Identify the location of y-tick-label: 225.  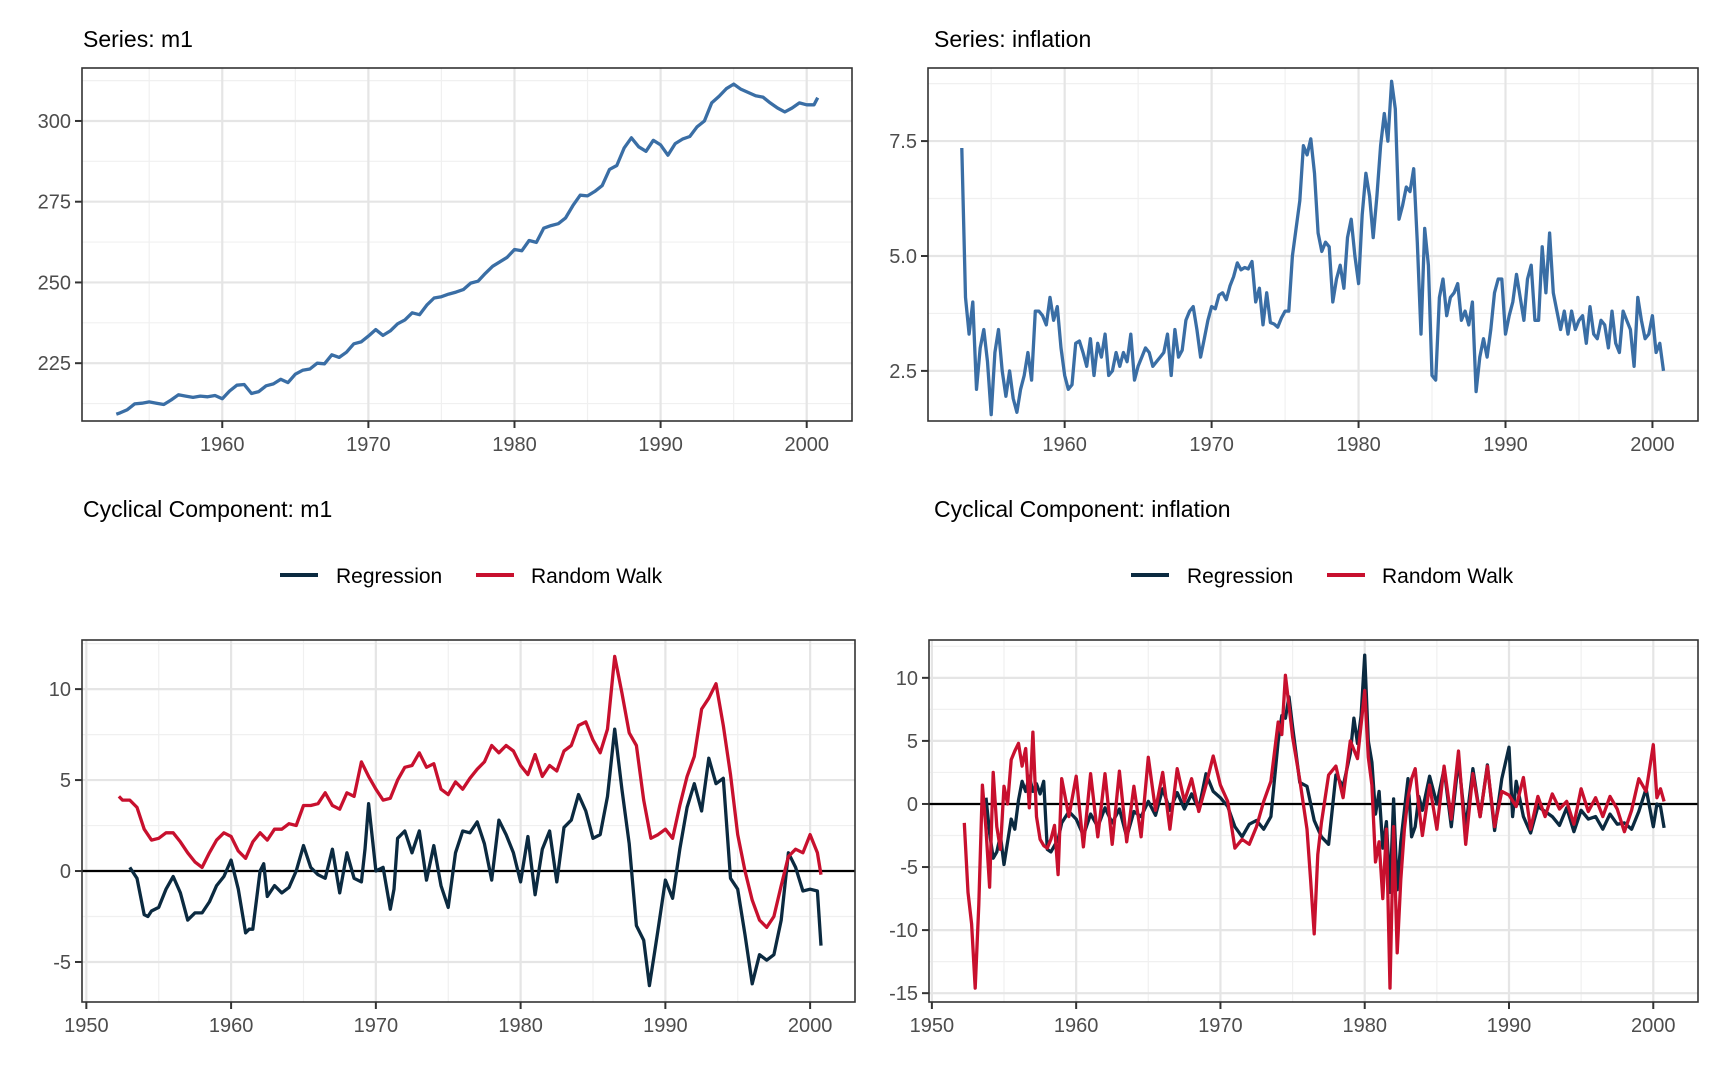
(54, 364).